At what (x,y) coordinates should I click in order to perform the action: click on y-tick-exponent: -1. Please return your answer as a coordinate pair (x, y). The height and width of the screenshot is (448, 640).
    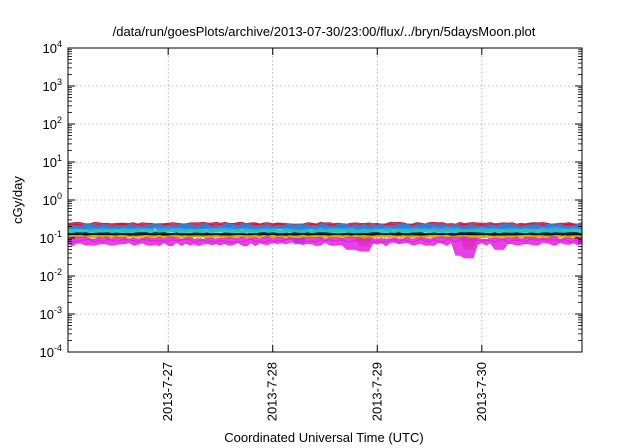
    Looking at the image, I should click on (58, 234).